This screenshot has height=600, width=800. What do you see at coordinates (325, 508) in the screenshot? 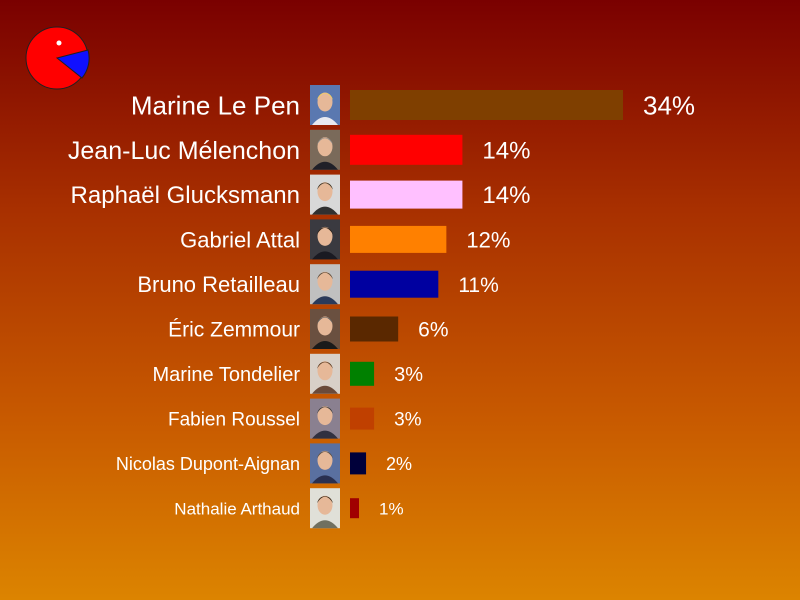
I see `portrait-nathalie-arthaud` at bounding box center [325, 508].